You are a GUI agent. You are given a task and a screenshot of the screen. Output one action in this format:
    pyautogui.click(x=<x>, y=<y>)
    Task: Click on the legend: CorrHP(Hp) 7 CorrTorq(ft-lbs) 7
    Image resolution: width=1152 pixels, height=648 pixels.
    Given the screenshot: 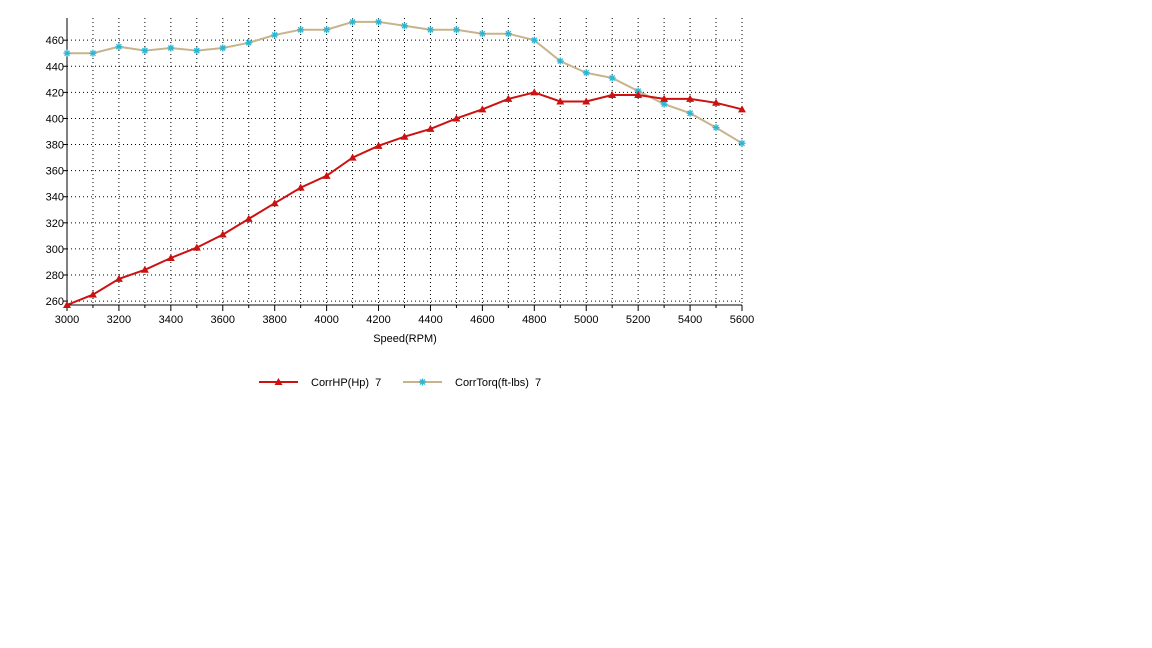 What is the action you would take?
    pyautogui.click(x=400, y=383)
    